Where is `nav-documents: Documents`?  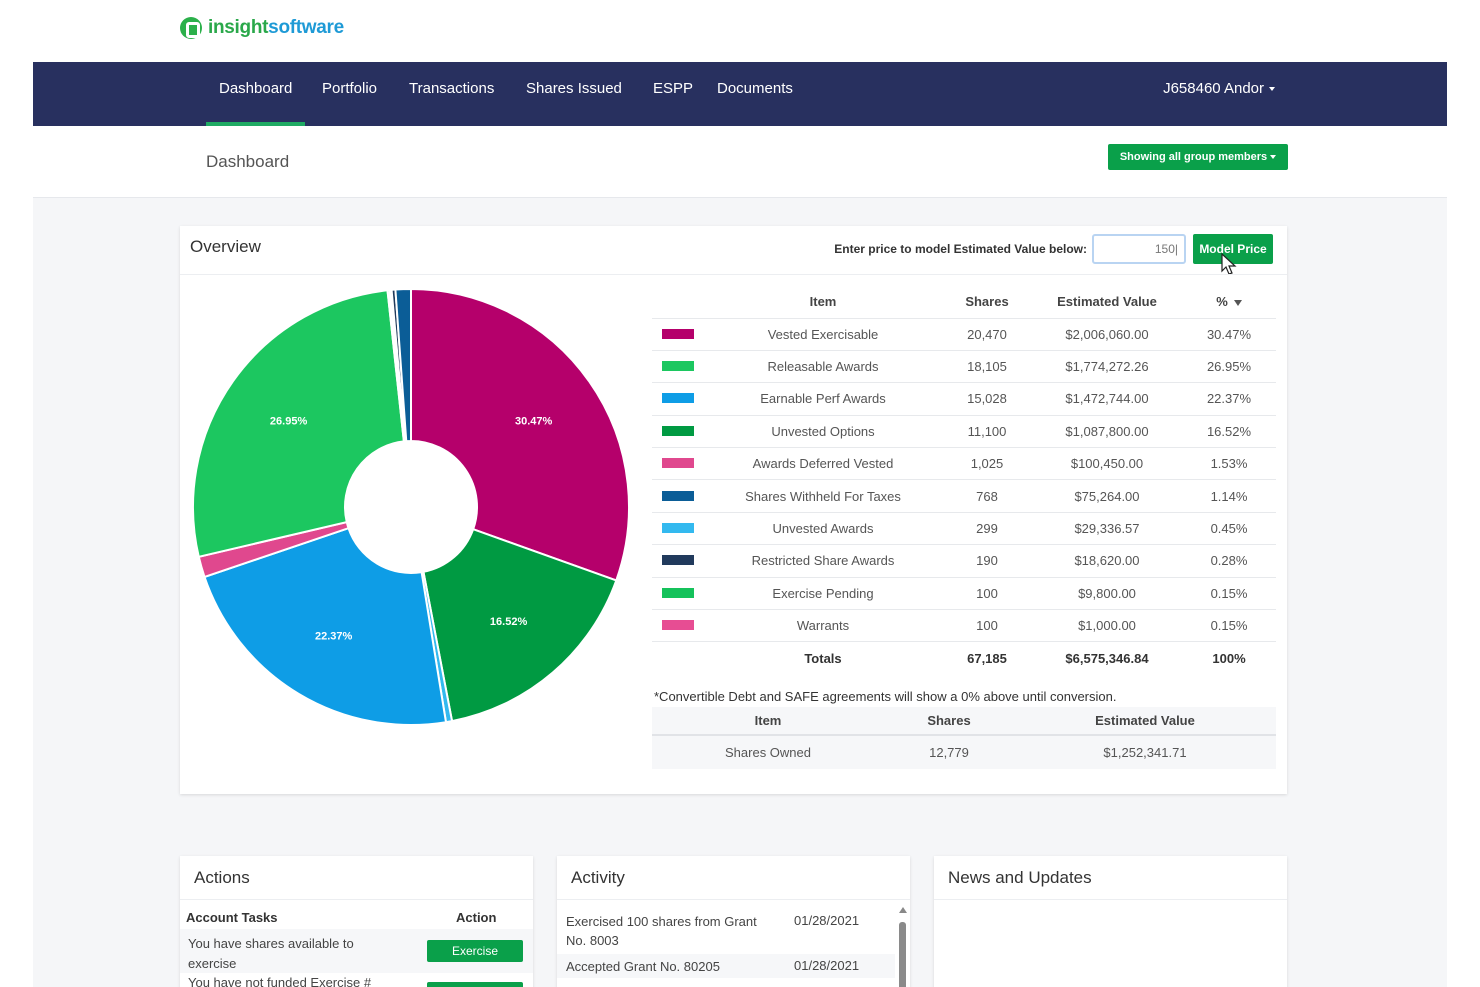 nav-documents: Documents is located at coordinates (755, 88).